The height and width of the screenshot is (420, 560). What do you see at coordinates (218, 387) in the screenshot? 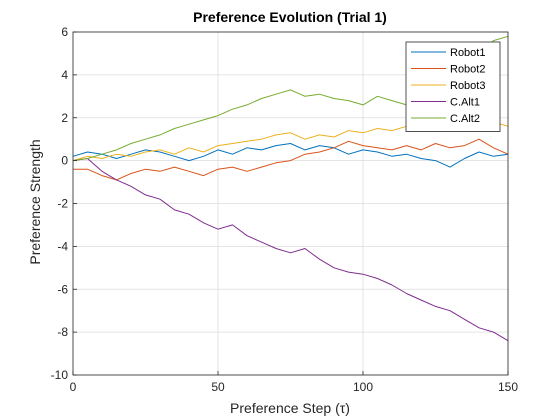
I see `x-tick-label: 50` at bounding box center [218, 387].